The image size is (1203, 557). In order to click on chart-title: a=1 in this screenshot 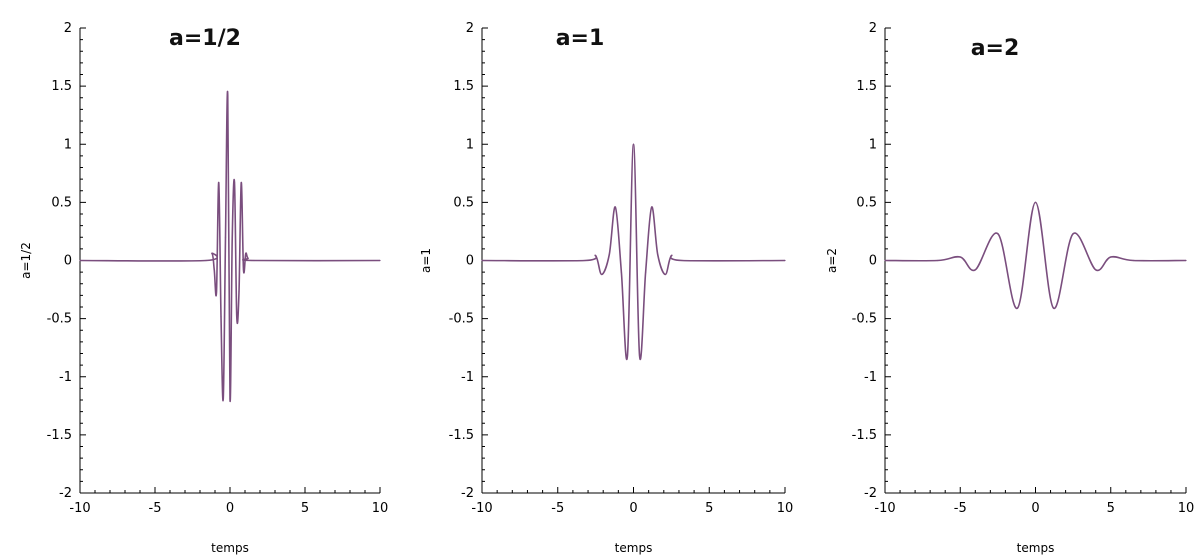, I will do `click(580, 38)`.